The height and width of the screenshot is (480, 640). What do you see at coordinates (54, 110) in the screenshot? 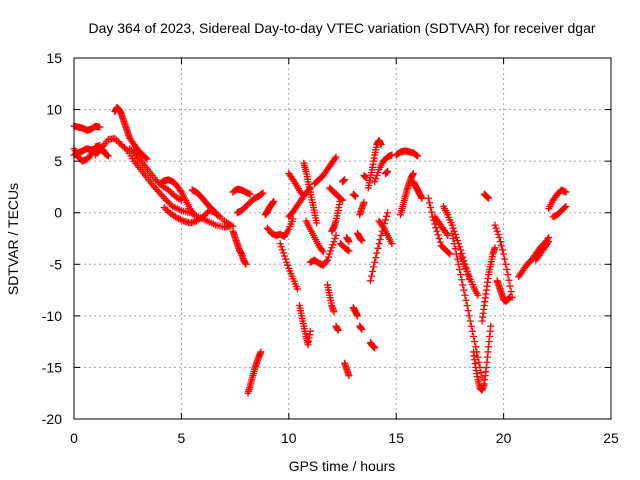
I see `y-tick-label: 10` at bounding box center [54, 110].